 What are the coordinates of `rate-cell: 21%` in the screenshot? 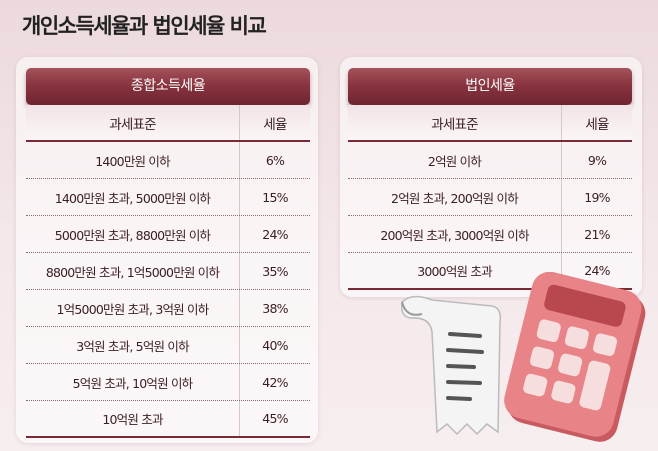 It's located at (597, 234).